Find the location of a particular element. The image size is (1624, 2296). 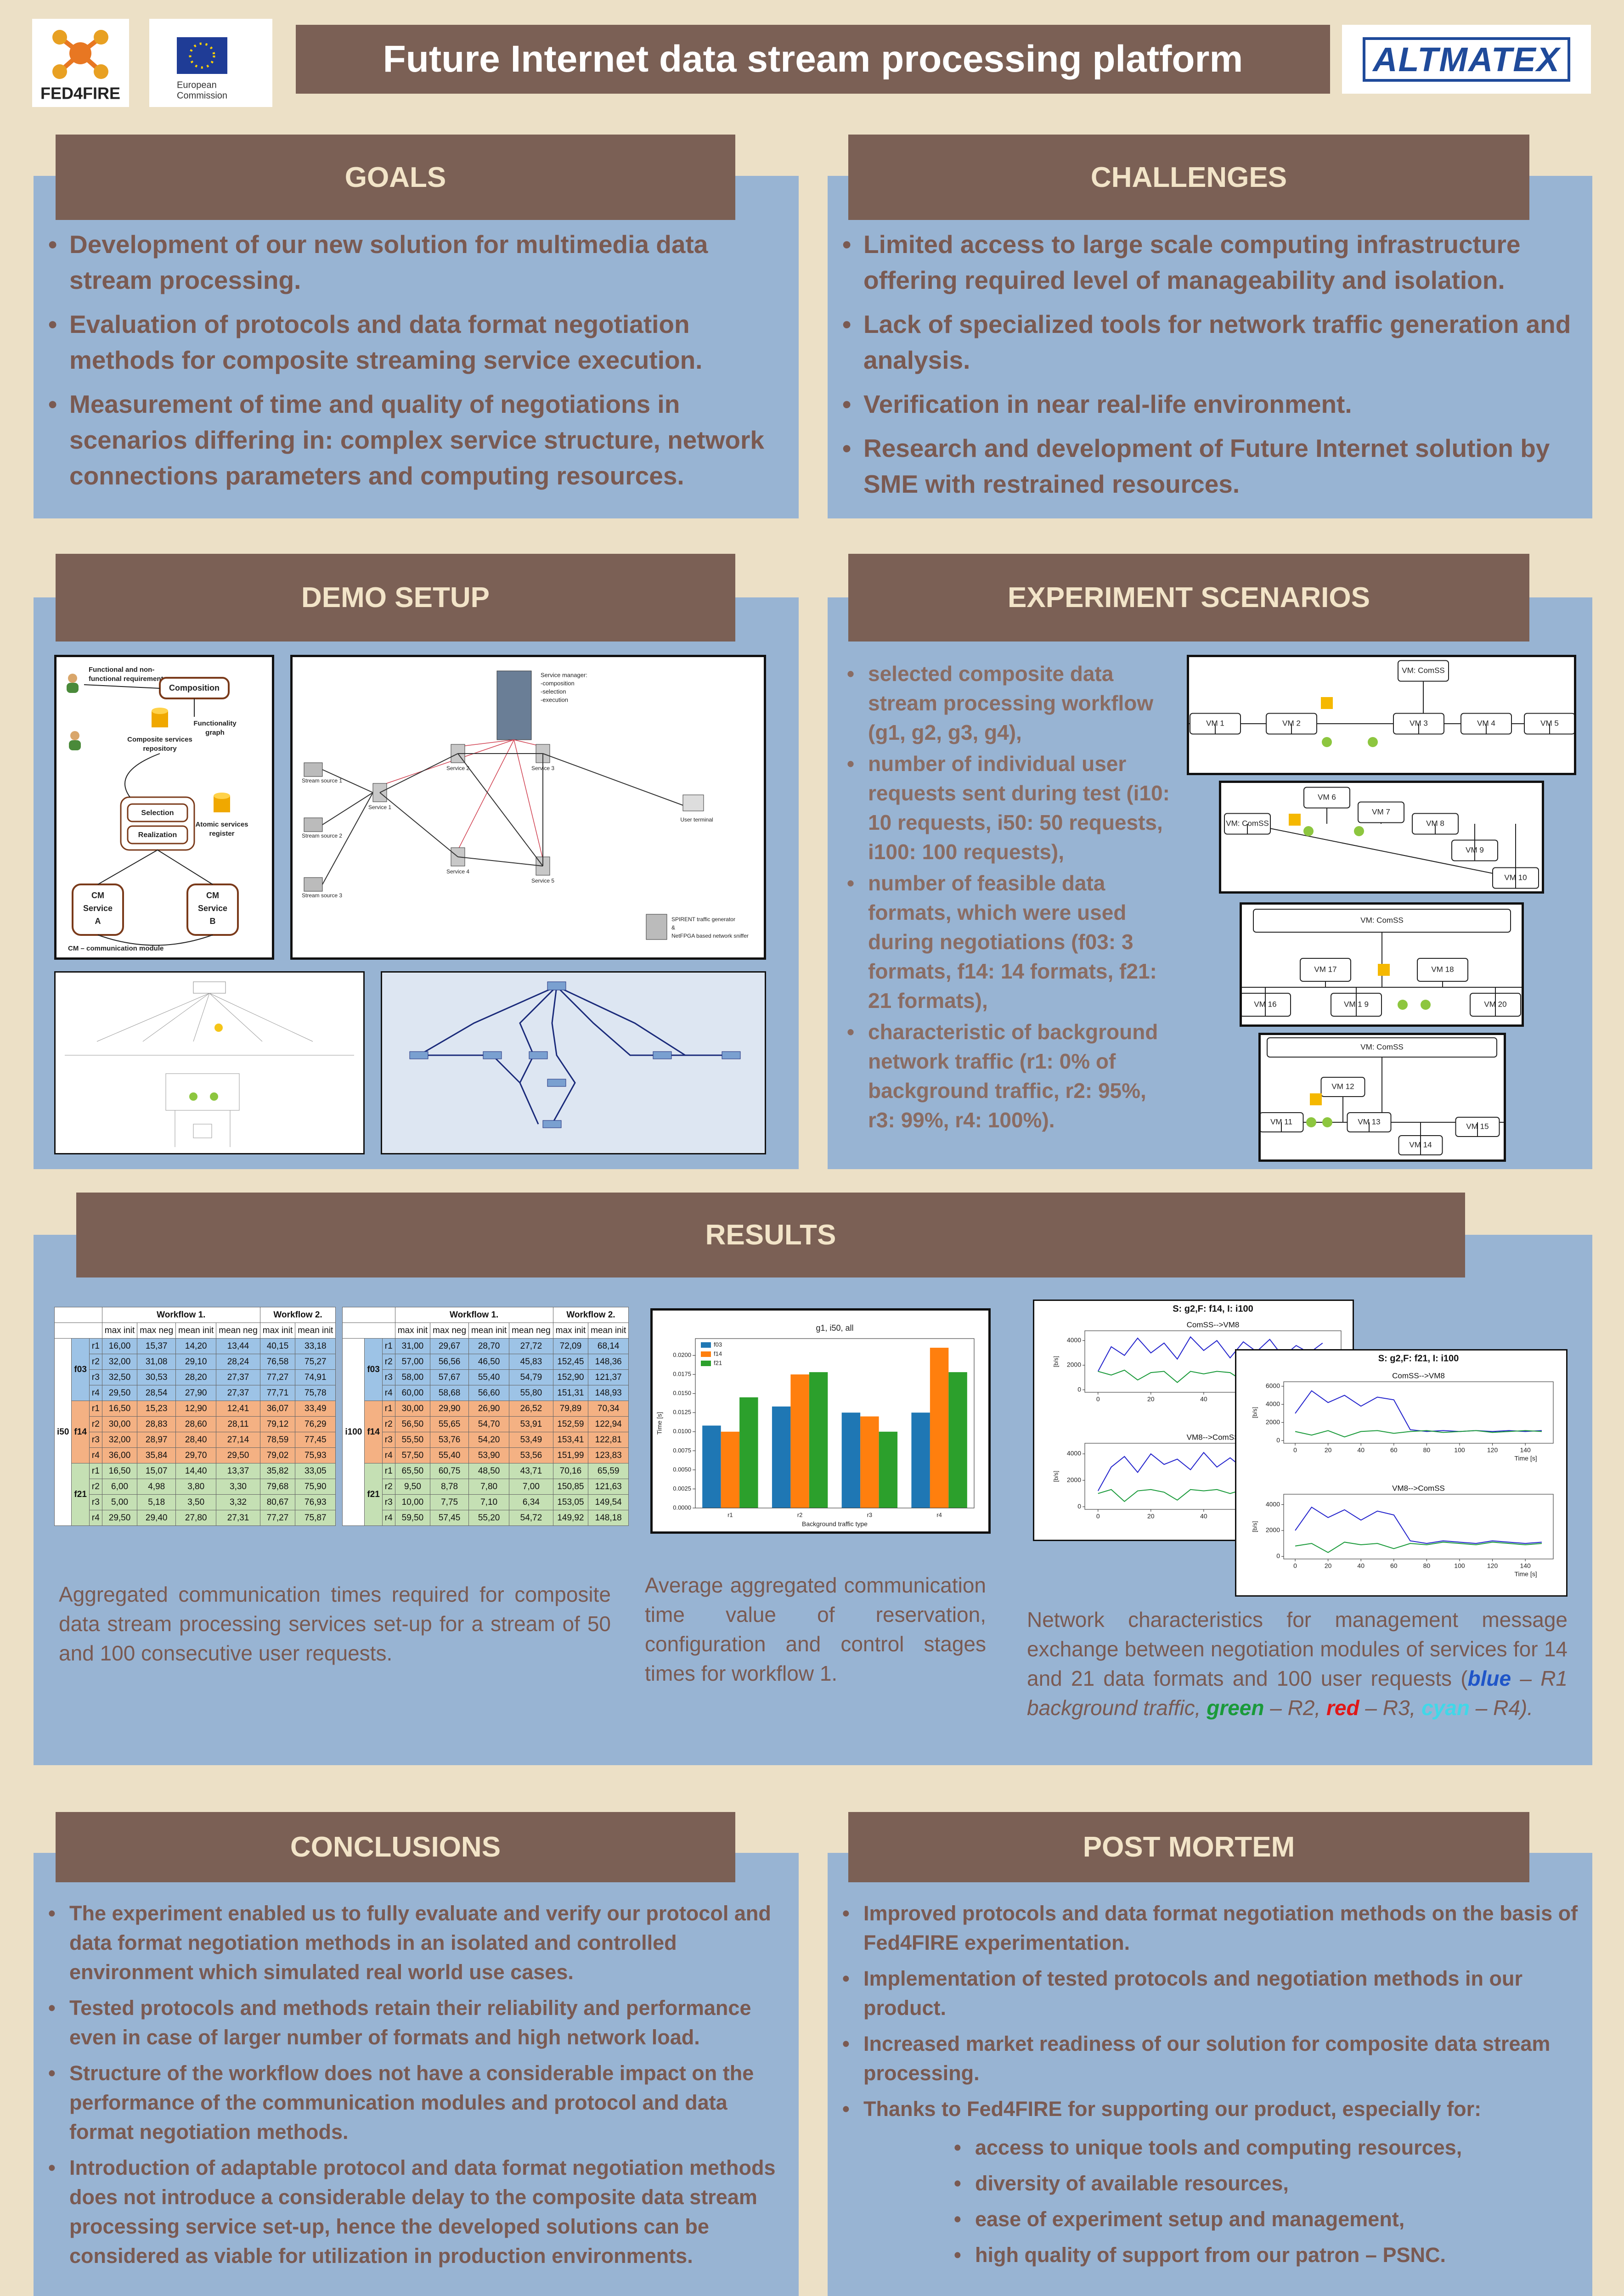

cell: 29,90 is located at coordinates (449, 1409).